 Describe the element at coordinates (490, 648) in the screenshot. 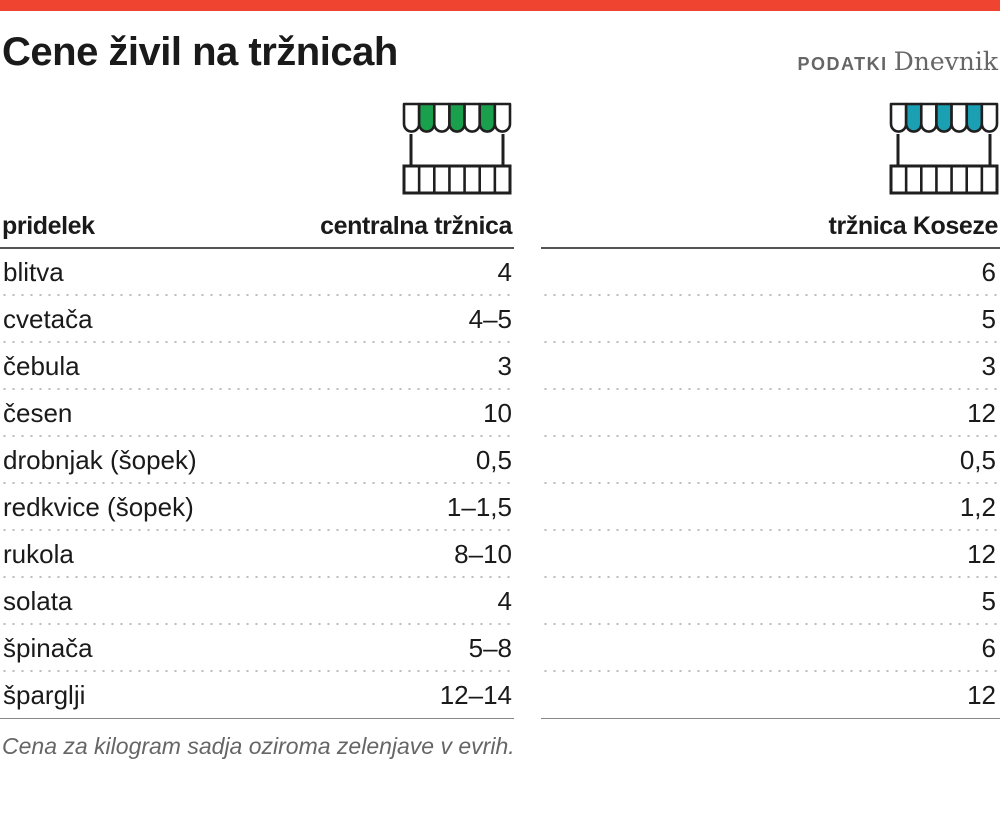

I see `central-price-cell: 5–8` at that location.